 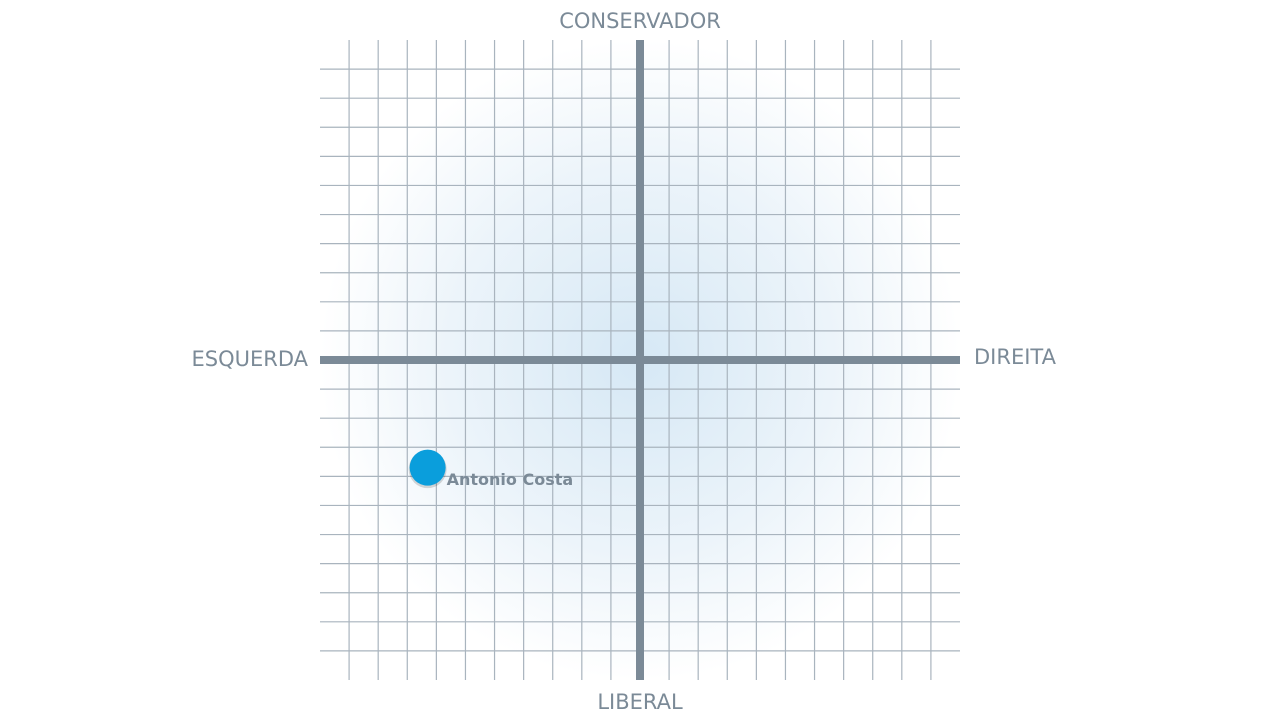 I want to click on y-top-label: CONSERVADOR, so click(x=640, y=21).